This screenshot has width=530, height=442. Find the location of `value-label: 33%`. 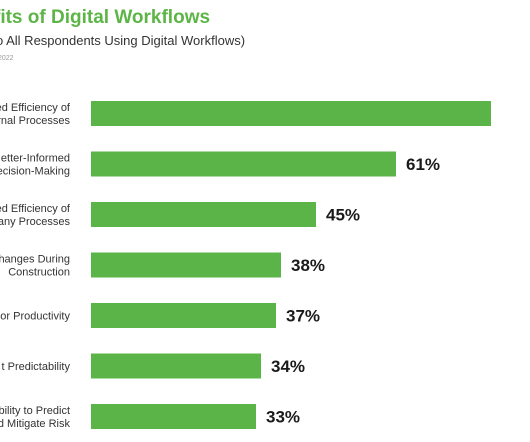

value-label: 33% is located at coordinates (283, 417).